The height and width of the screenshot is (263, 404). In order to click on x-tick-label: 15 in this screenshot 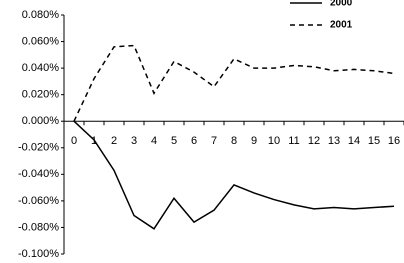, I will do `click(374, 141)`.